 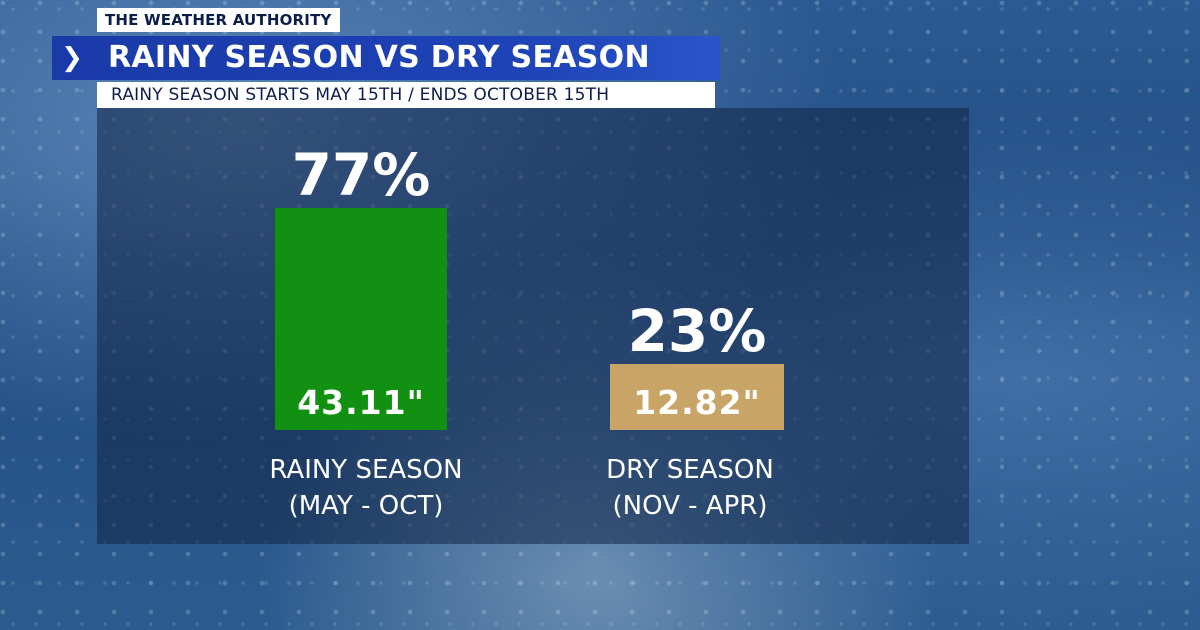 What do you see at coordinates (72, 58) in the screenshot?
I see `chevron-right-icon: ❯` at bounding box center [72, 58].